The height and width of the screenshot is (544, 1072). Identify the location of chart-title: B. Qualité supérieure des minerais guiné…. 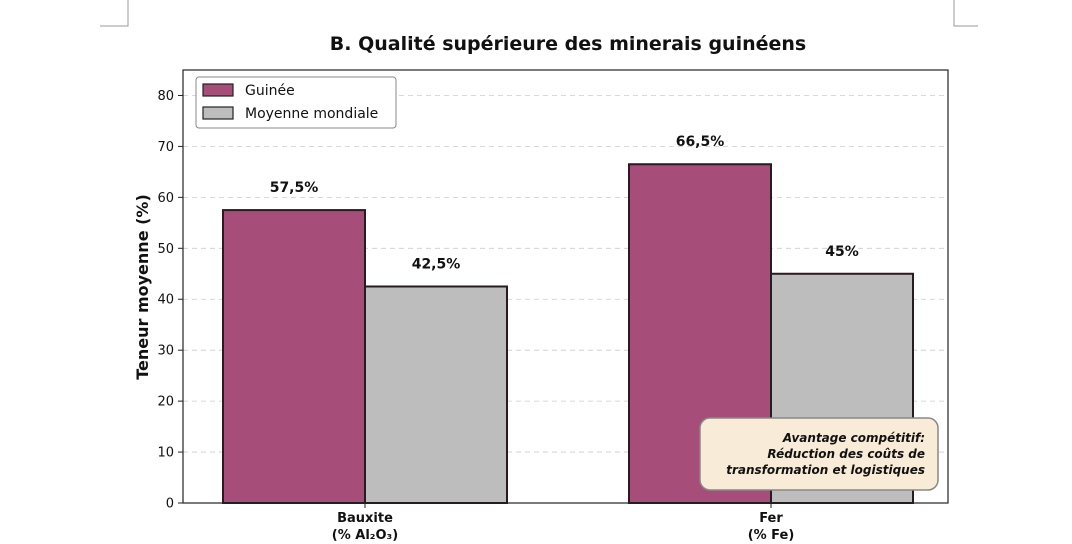
(568, 44).